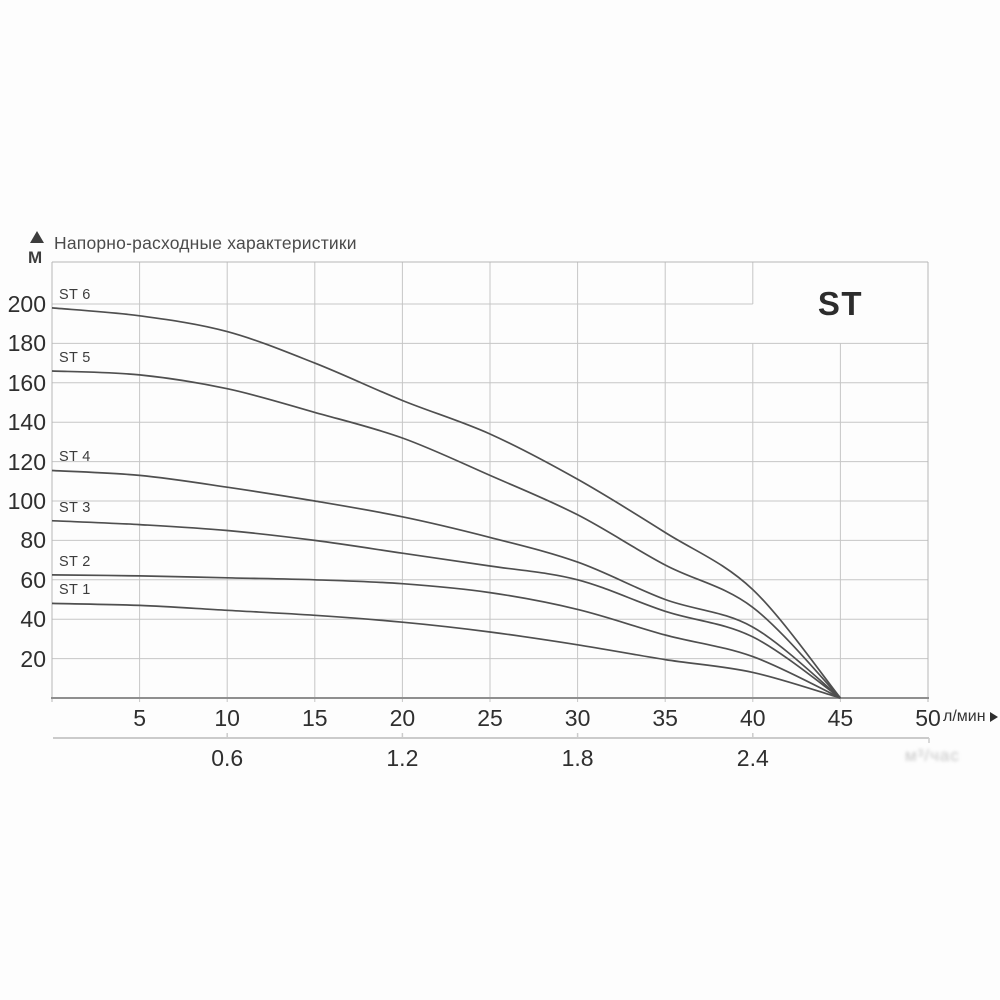  What do you see at coordinates (665, 718) in the screenshot?
I see `x-tick-label-35: 35` at bounding box center [665, 718].